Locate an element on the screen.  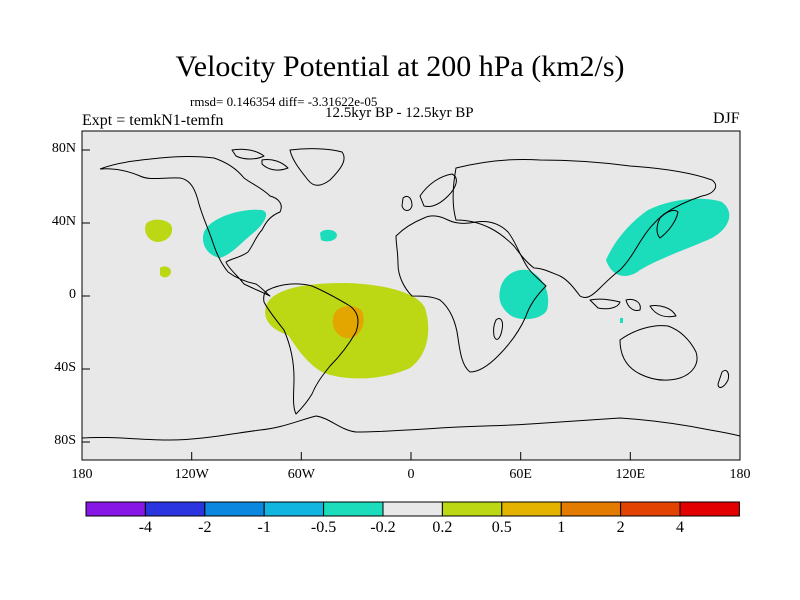
lon-label-60e: 60E is located at coordinates (520, 474).